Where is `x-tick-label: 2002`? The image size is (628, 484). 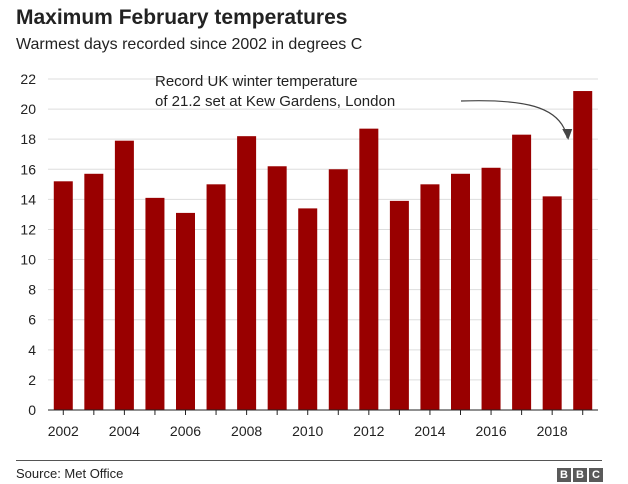
x-tick-label: 2002 is located at coordinates (63, 431).